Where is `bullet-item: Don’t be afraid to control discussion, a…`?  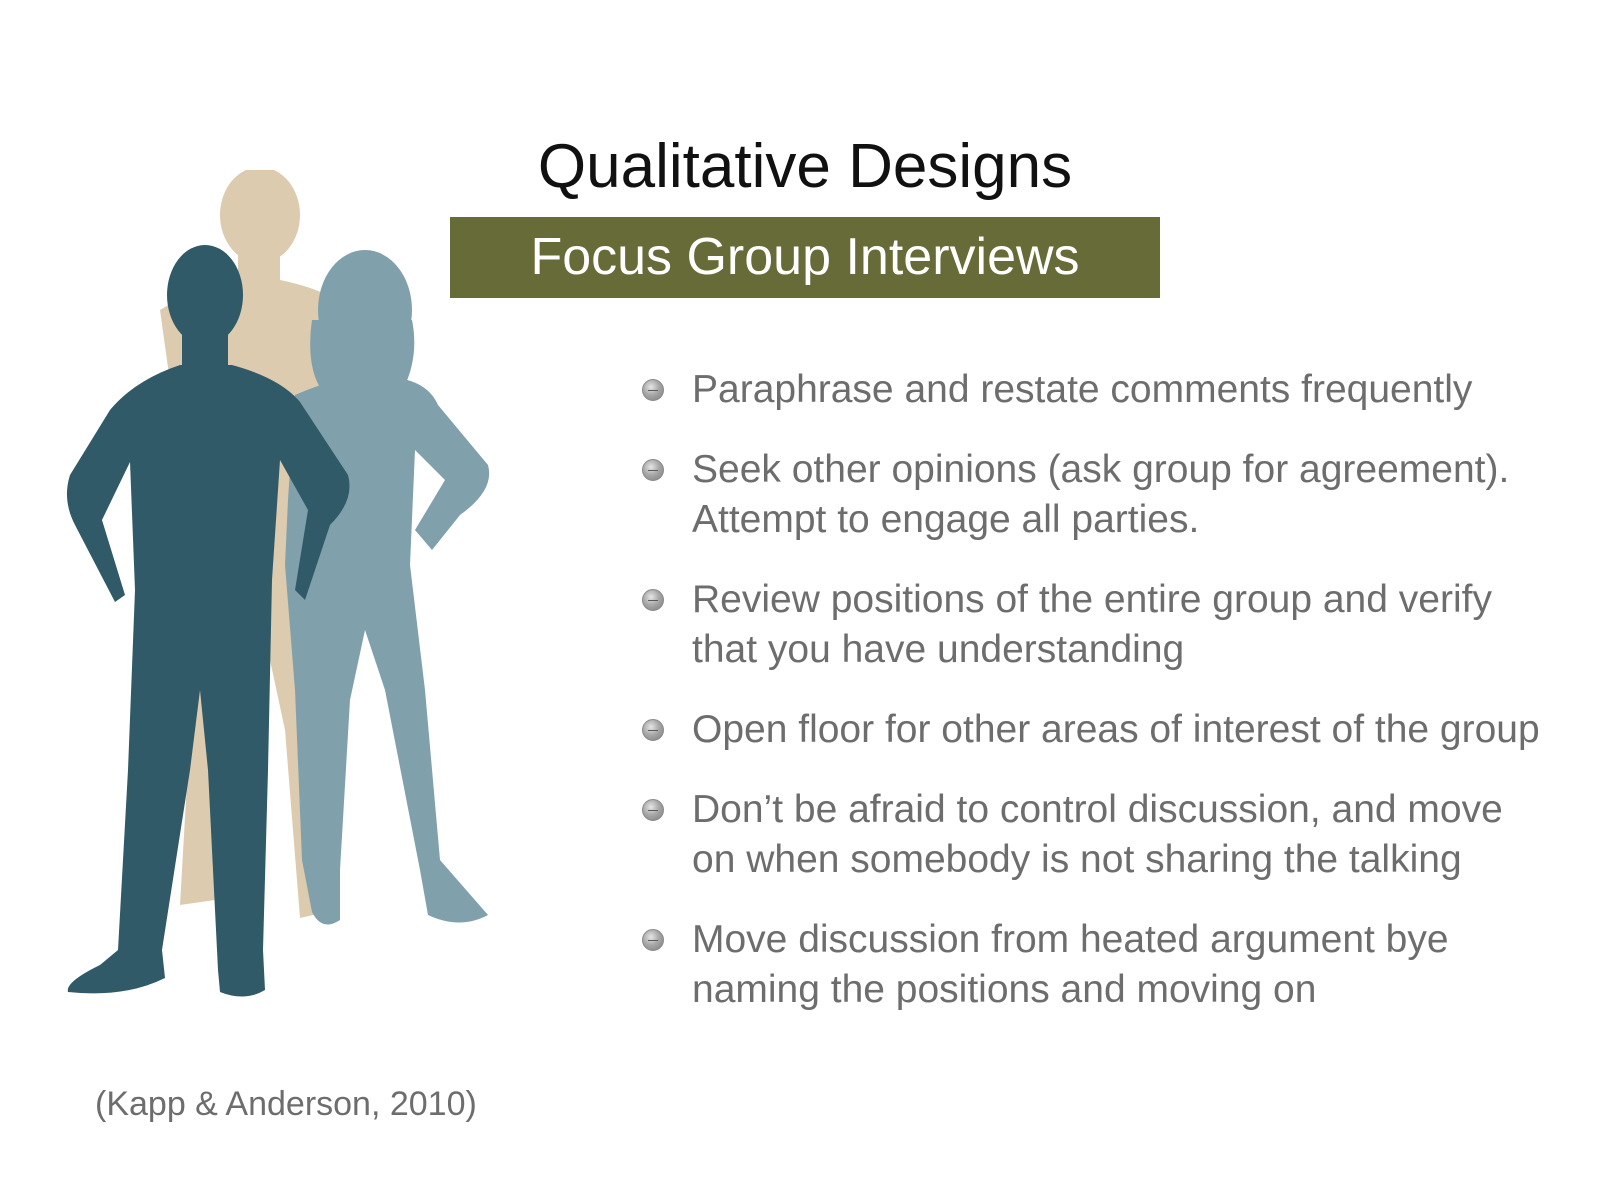
bullet-item: Don’t be afraid to control discussion, a… is located at coordinates (1092, 835).